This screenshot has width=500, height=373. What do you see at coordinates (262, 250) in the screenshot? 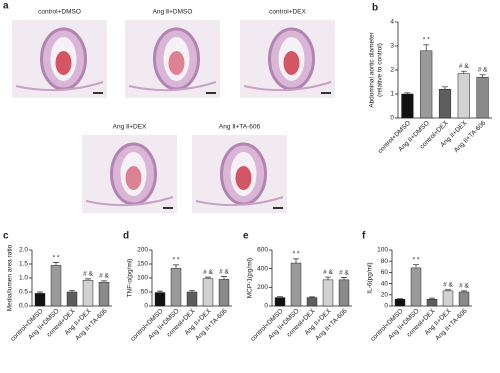
I see `y-tick-label: 600` at bounding box center [262, 250].